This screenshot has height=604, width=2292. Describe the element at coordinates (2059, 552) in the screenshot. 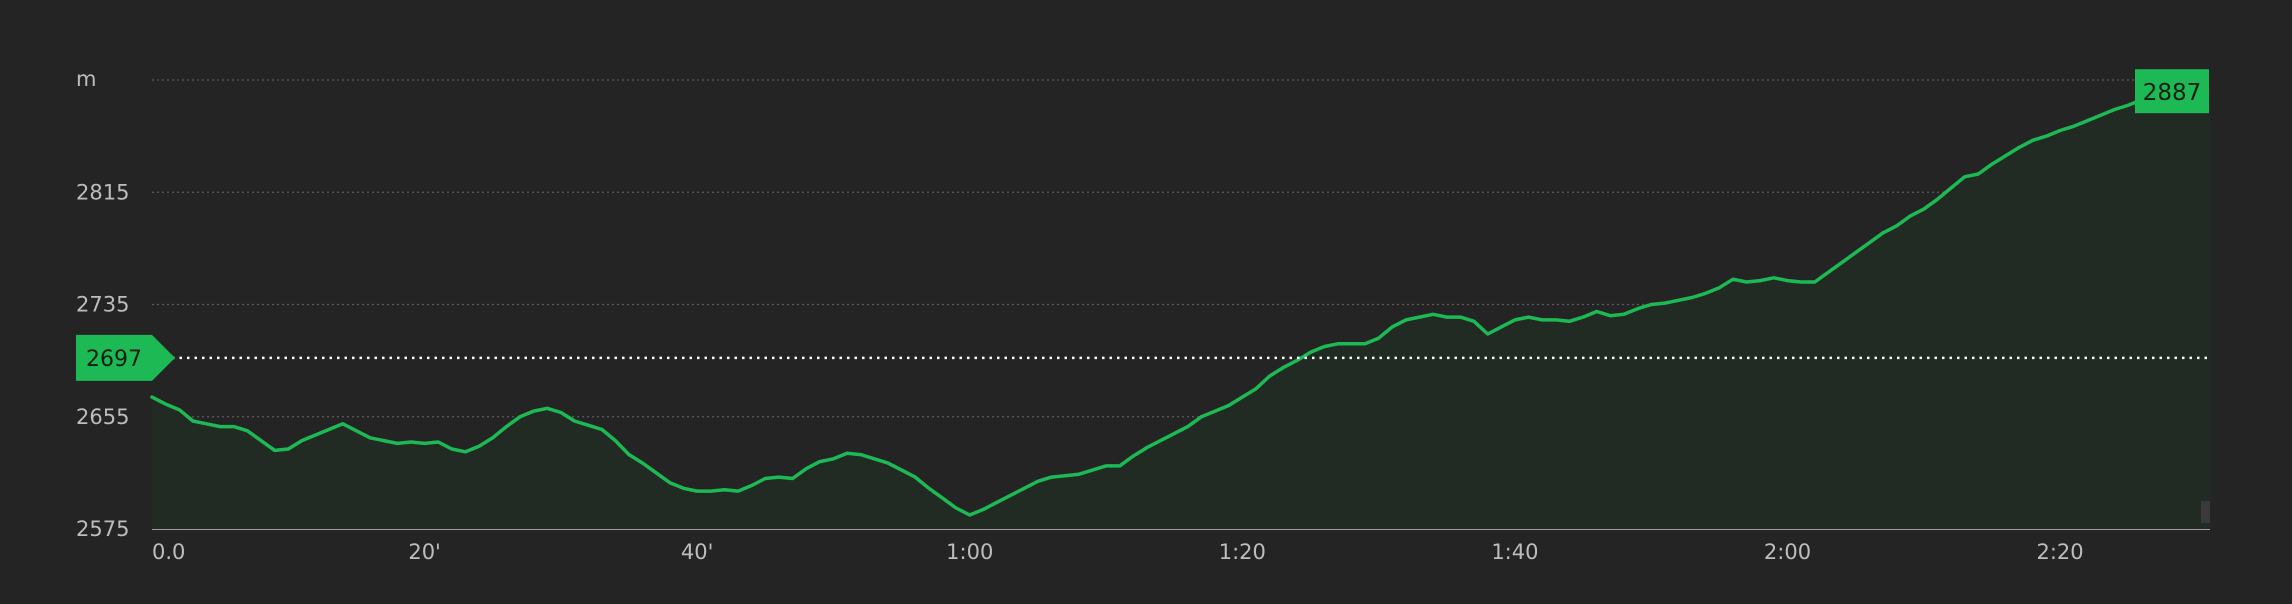

I see `x-tick-label: 2:20` at that location.